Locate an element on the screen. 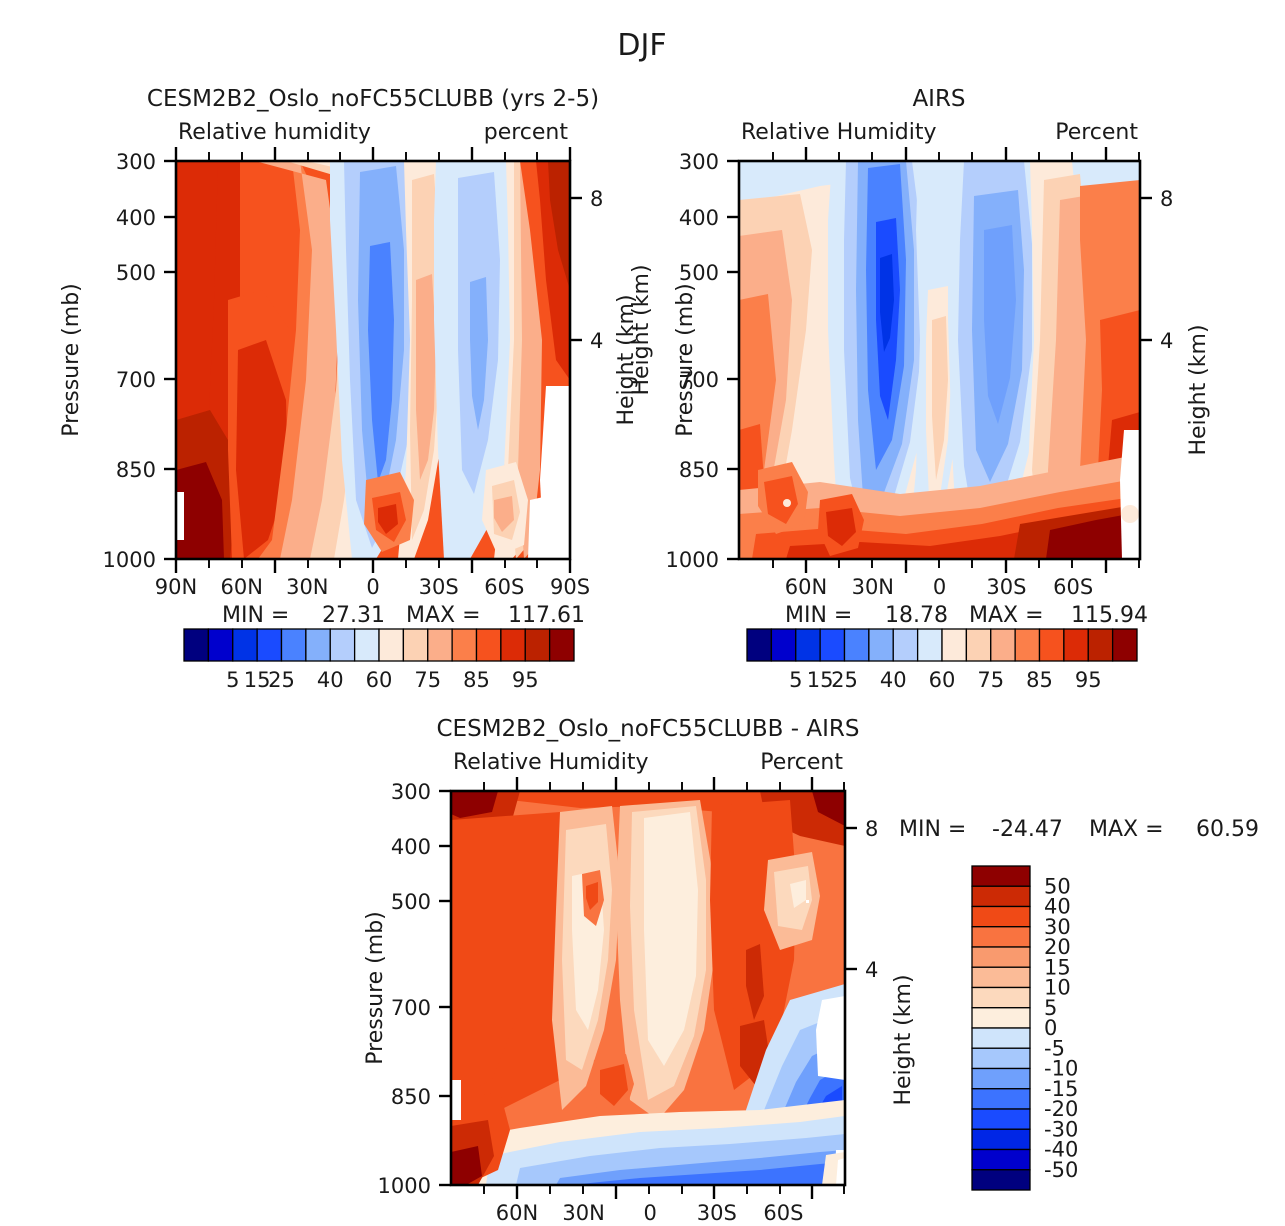 The height and width of the screenshot is (1226, 1285). diff-min-label: MIN = is located at coordinates (932, 829).